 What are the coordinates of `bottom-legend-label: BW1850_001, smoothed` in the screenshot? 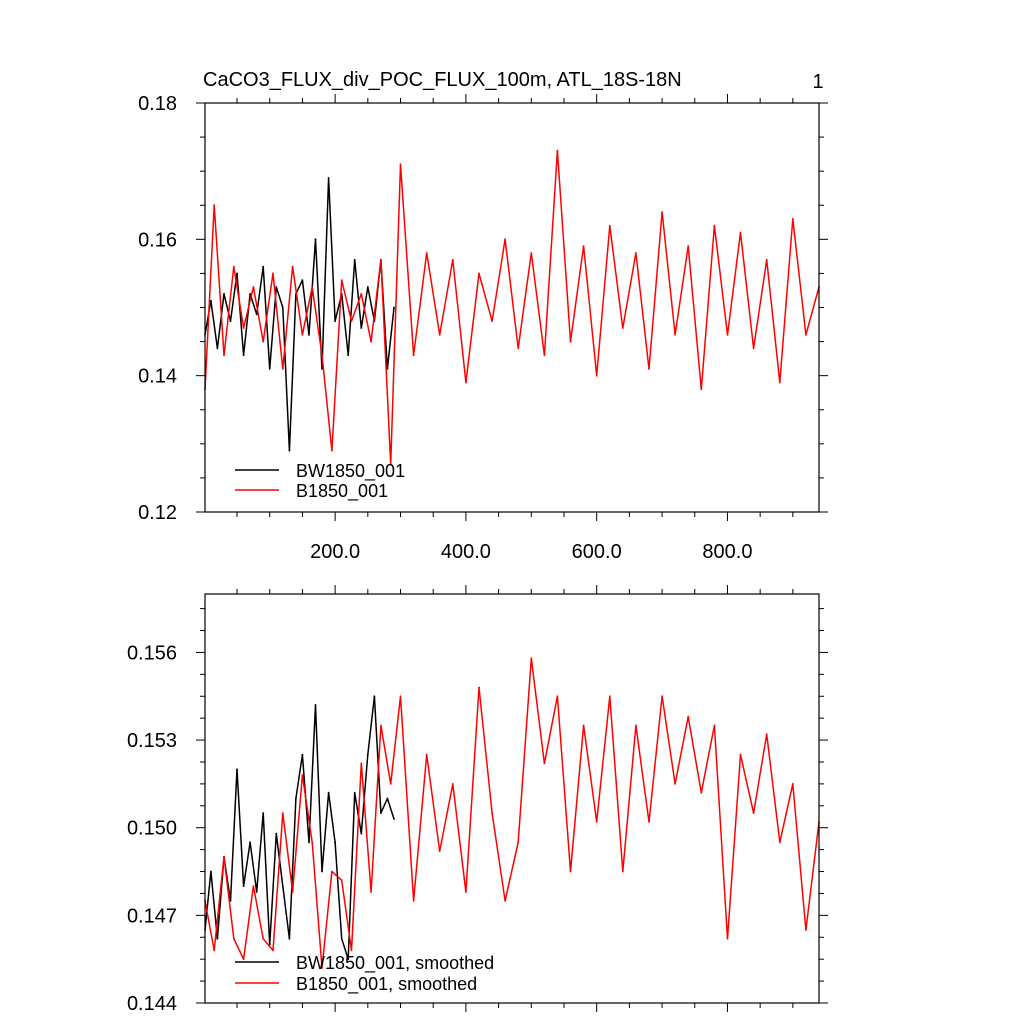 It's located at (395, 963).